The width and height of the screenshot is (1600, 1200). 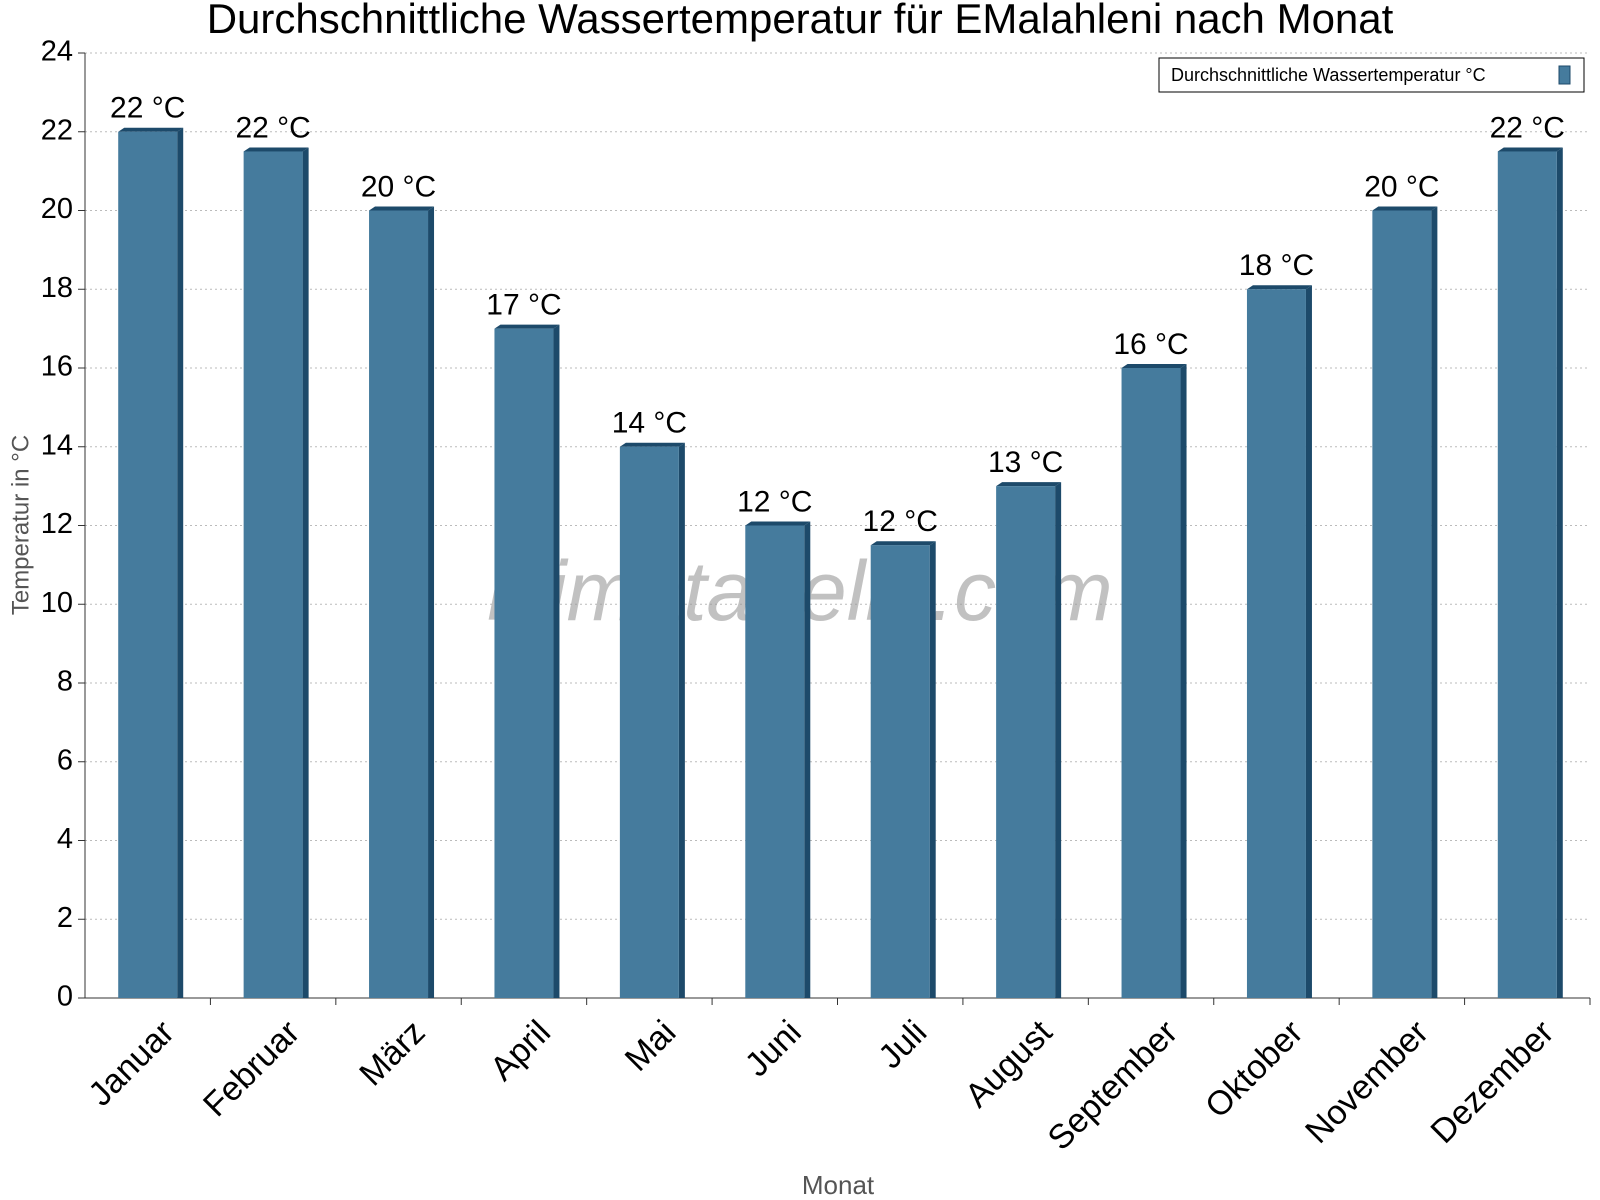 What do you see at coordinates (902, 1044) in the screenshot?
I see `x-tick-label: Juli` at bounding box center [902, 1044].